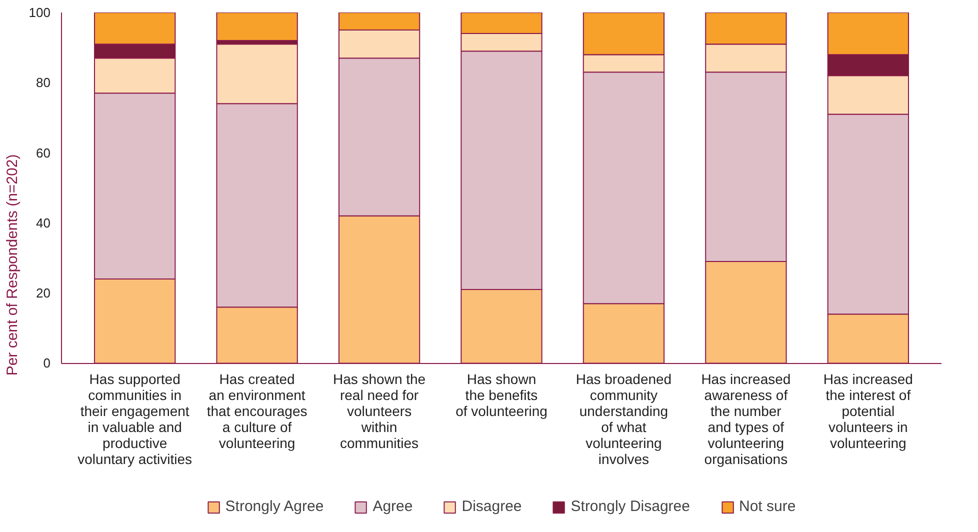  I want to click on x-tick-label: Has increased the interest of potential volunteers in volunteering, so click(868, 411).